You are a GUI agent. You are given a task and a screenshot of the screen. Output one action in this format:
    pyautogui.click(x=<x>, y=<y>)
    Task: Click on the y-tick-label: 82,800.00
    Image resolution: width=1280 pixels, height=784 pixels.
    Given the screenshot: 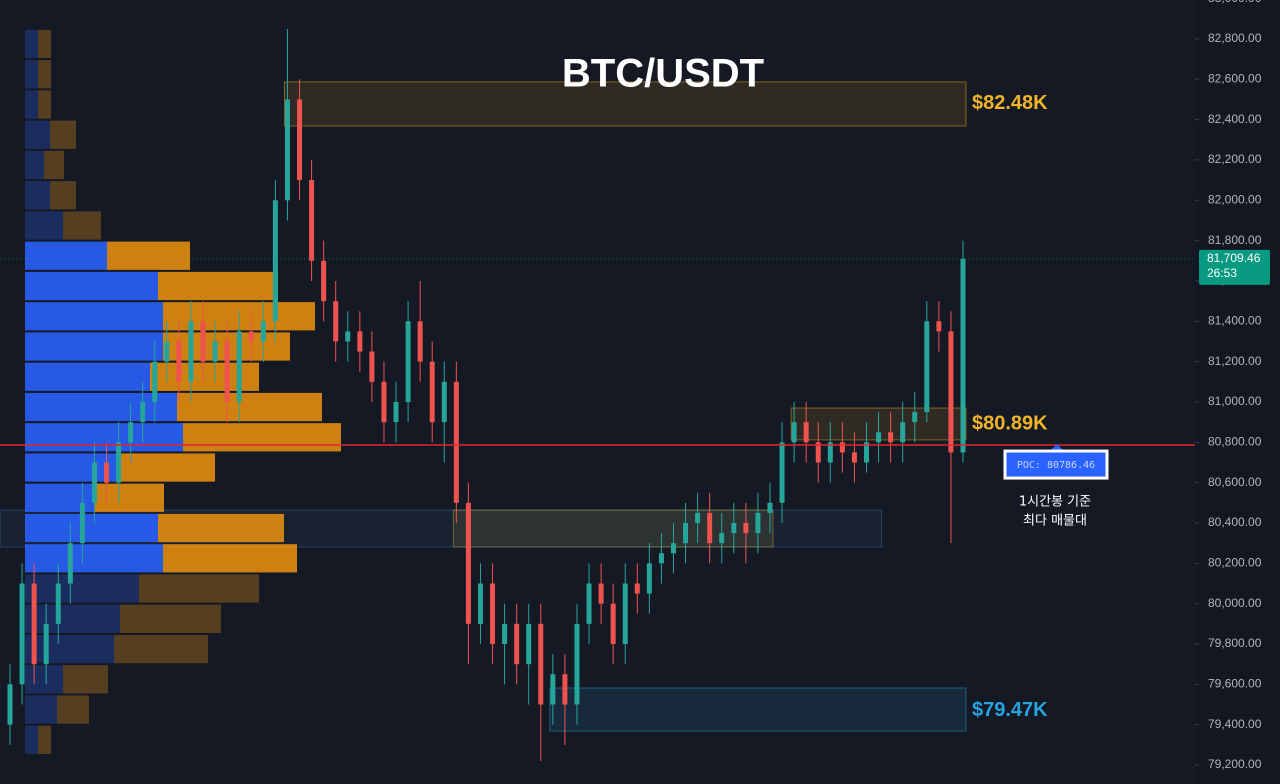 What is the action you would take?
    pyautogui.click(x=1235, y=38)
    